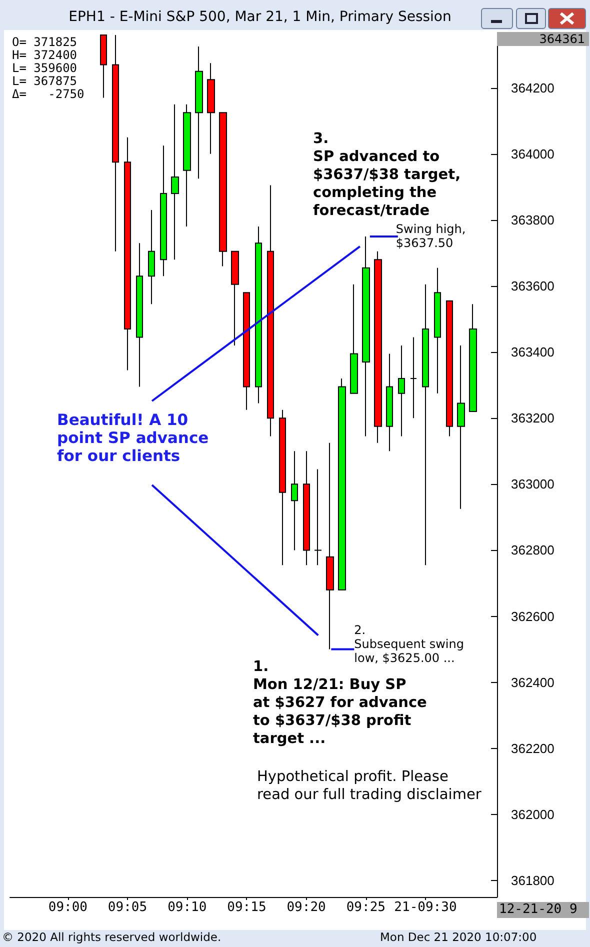 The width and height of the screenshot is (590, 947). Describe the element at coordinates (532, 484) in the screenshot. I see `y-tick-label: 363000` at that location.